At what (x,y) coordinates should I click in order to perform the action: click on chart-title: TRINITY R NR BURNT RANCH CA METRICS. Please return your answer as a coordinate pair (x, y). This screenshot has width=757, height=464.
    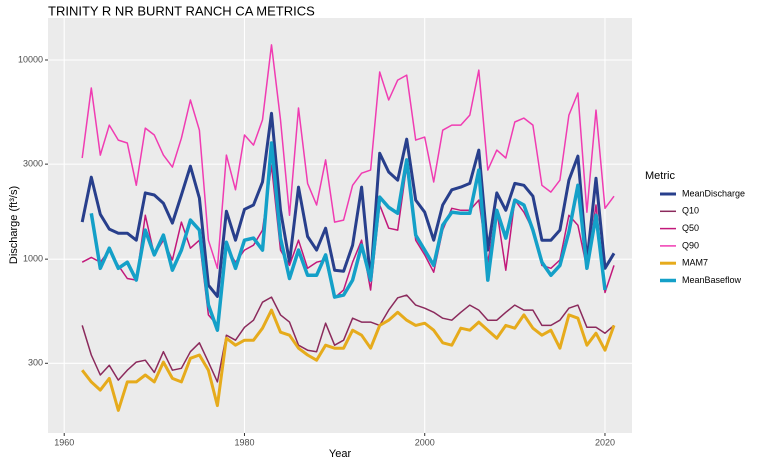
    Looking at the image, I should click on (181, 10).